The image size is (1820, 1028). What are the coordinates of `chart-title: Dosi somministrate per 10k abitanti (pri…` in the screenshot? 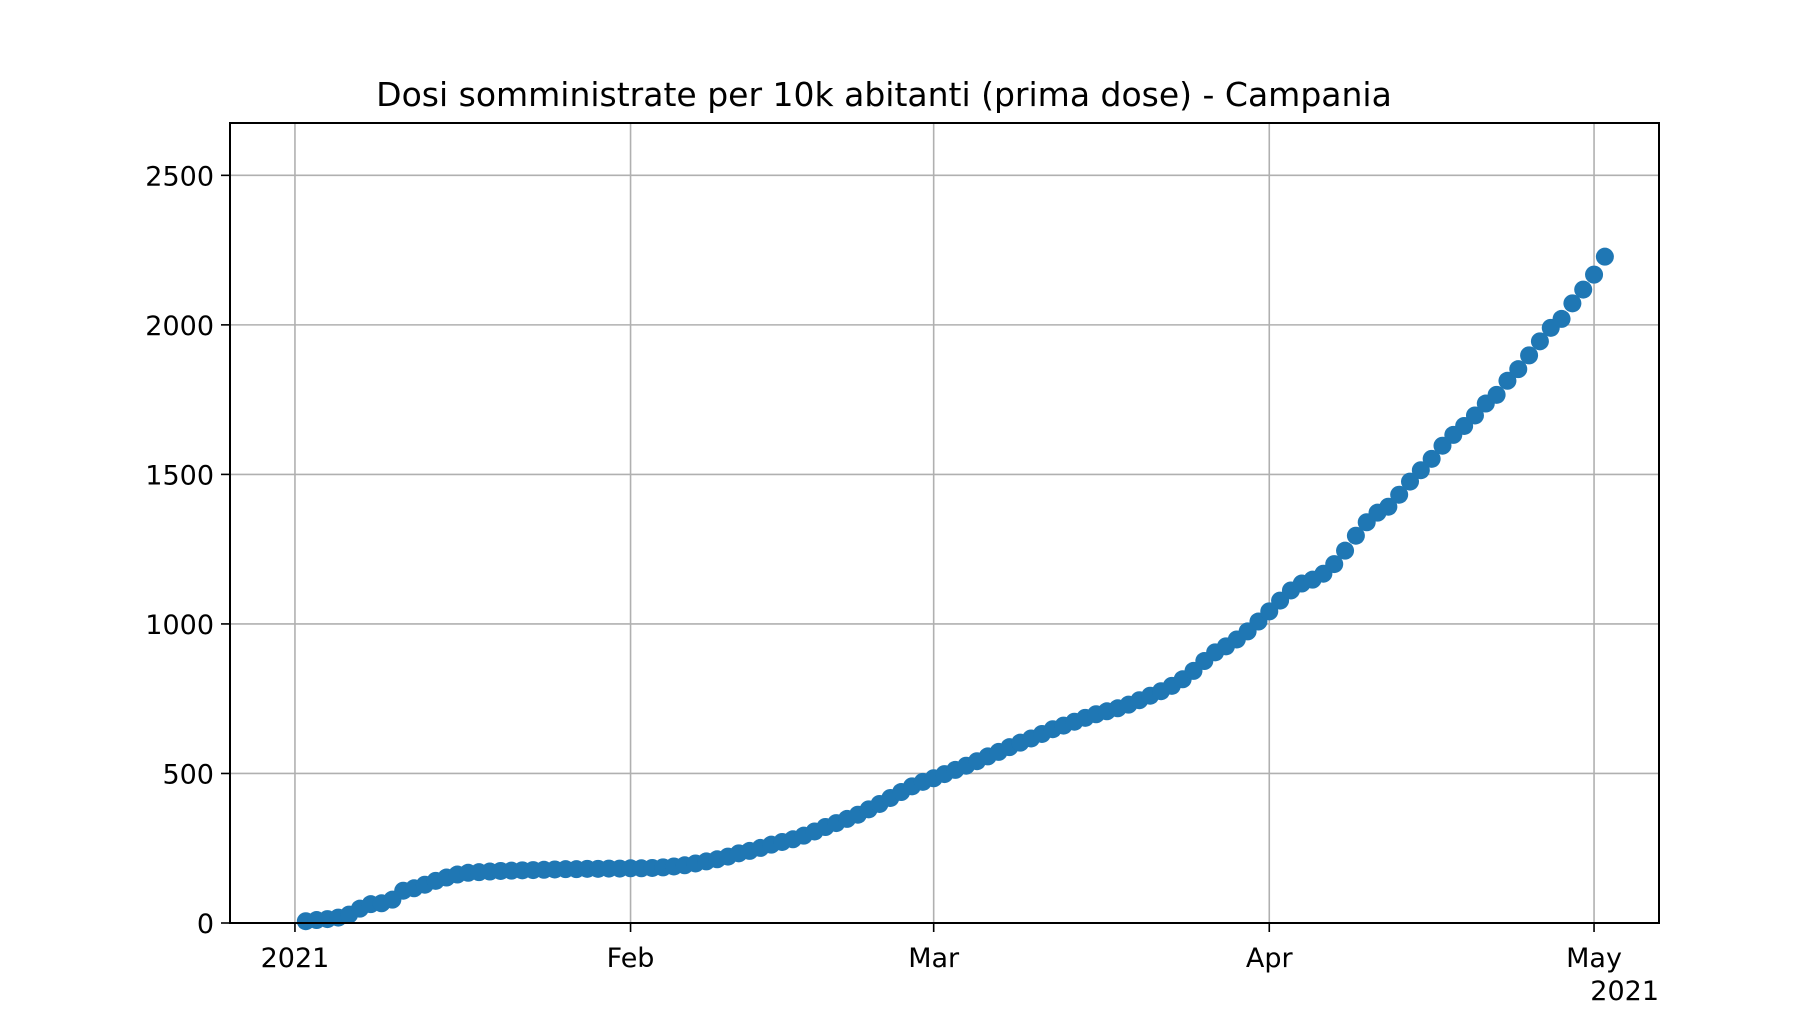 It's located at (884, 94).